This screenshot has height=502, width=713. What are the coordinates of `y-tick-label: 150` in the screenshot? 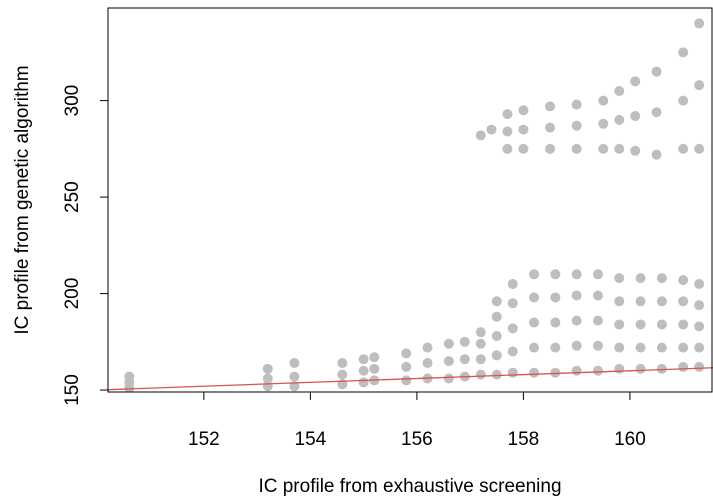 It's located at (72, 390).